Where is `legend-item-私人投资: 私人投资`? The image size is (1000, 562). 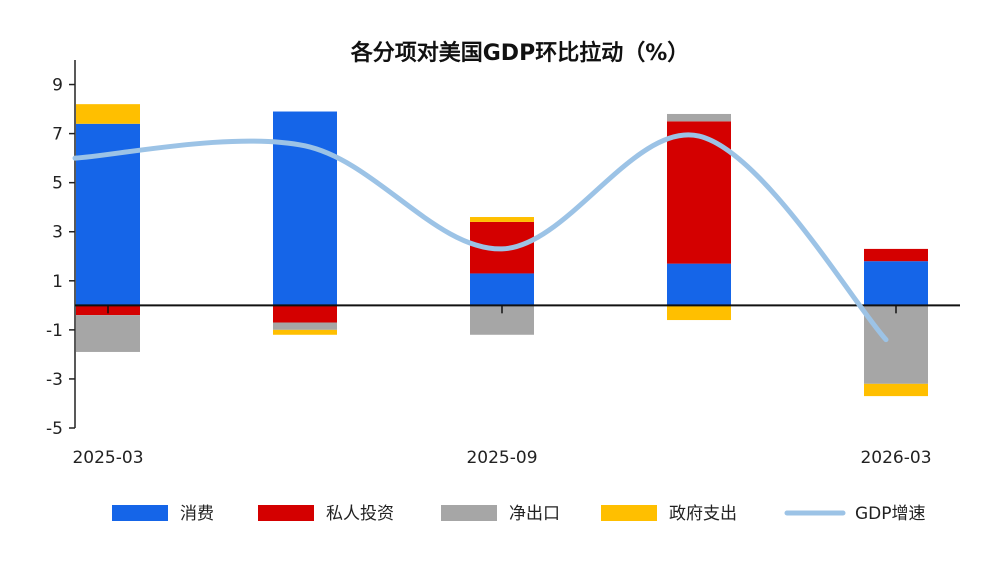 legend-item-私人投资: 私人投资 is located at coordinates (326, 514).